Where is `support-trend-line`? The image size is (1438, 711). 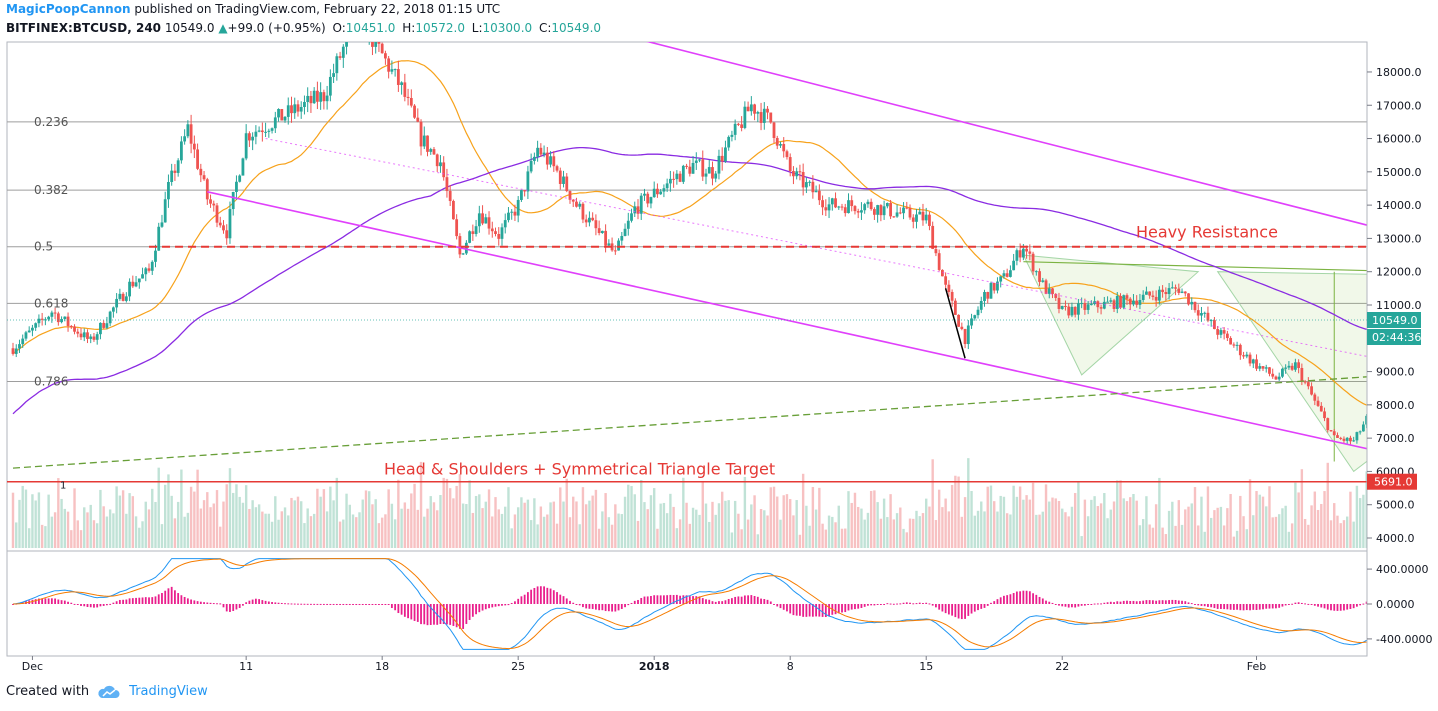
support-trend-line is located at coordinates (689, 422).